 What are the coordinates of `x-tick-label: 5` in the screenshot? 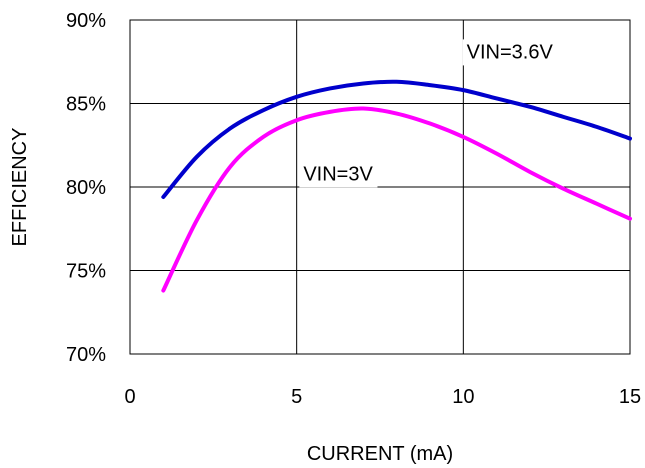 It's located at (296, 397).